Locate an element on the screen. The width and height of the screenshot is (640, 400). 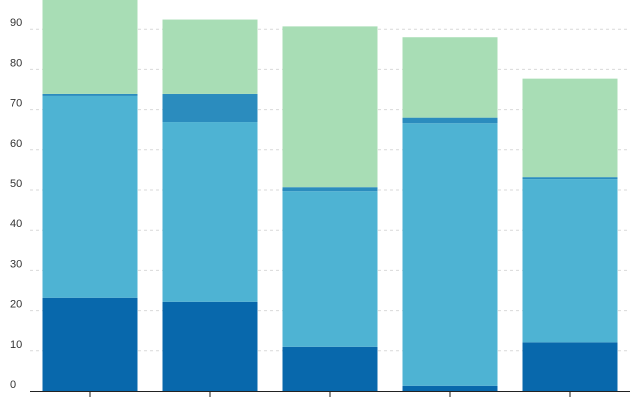
y-tick-label-50: 50 is located at coordinates (16, 184).